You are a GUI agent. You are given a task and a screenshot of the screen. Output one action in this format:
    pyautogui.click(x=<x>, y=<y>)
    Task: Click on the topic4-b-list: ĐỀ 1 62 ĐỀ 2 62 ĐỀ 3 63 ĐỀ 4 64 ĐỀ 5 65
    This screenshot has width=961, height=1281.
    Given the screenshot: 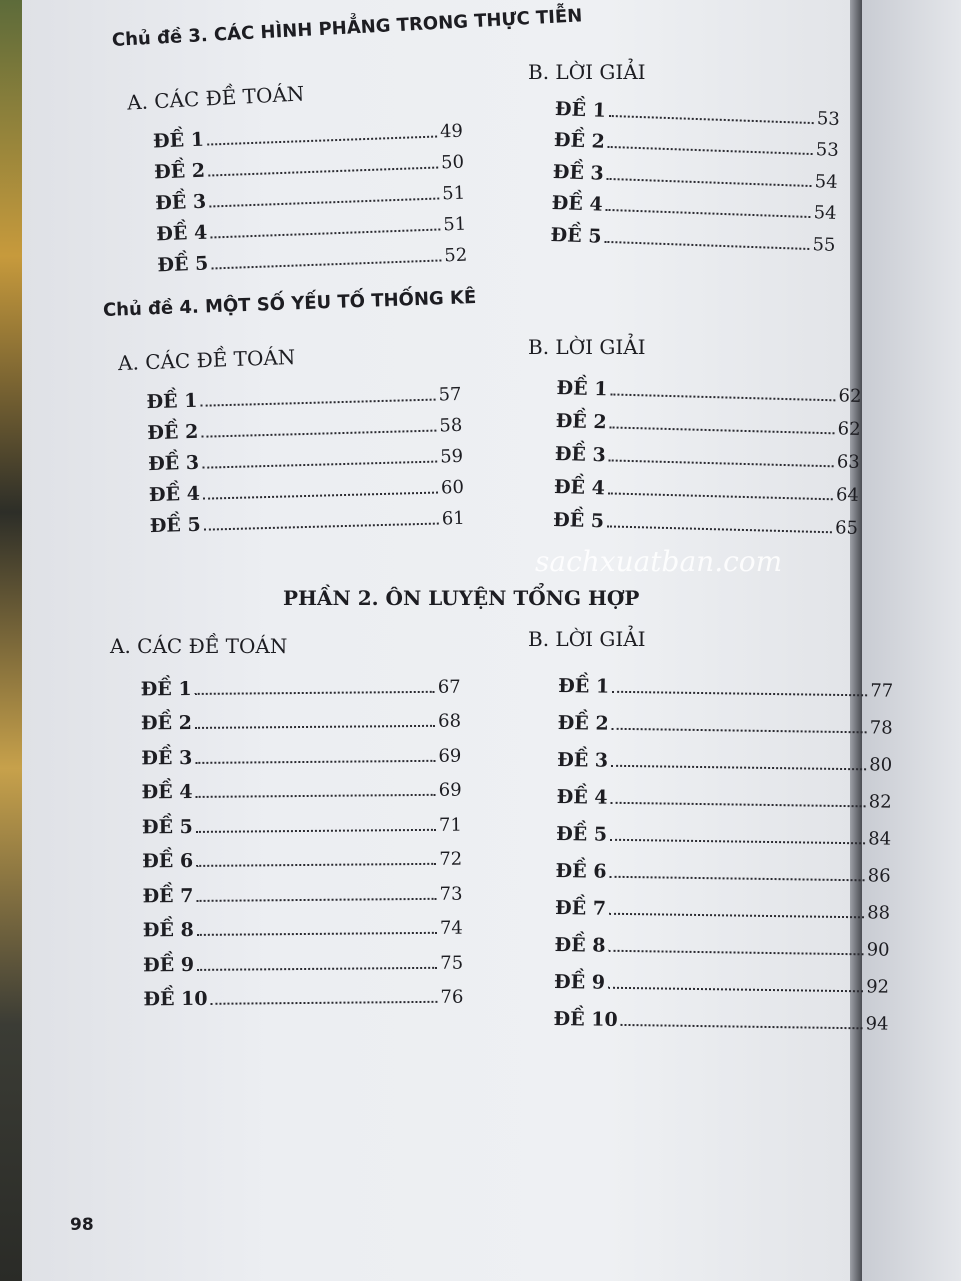 What is the action you would take?
    pyautogui.click(x=707, y=452)
    